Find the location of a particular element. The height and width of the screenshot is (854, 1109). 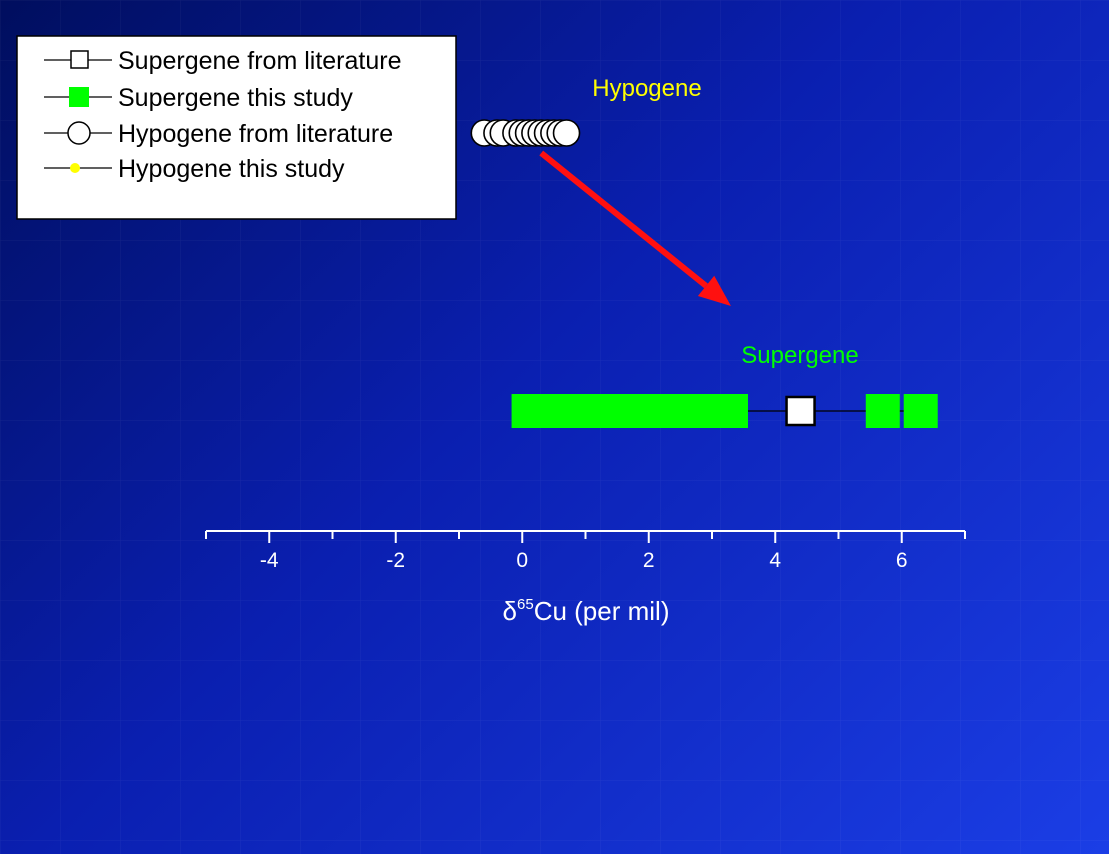

region-labels: Hypogene Supergene is located at coordinates (725, 222).